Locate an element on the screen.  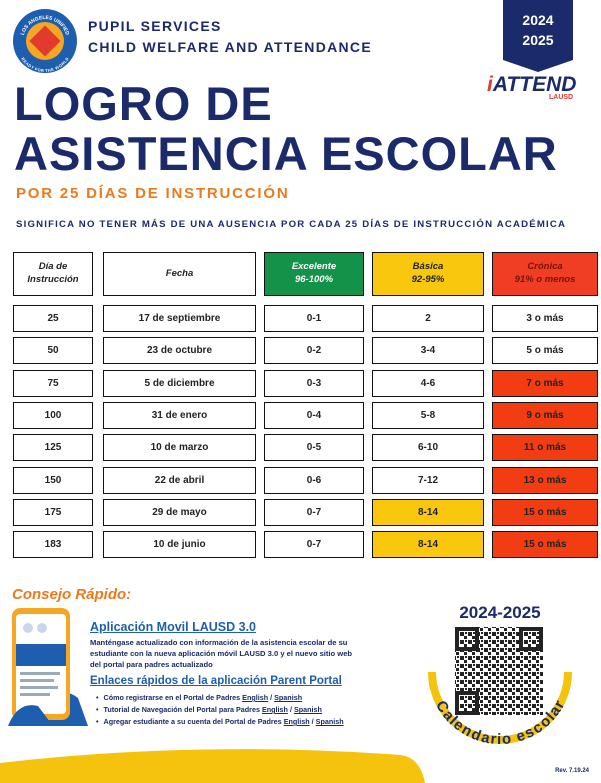
cell-text: 0-7 is located at coordinates (314, 512).